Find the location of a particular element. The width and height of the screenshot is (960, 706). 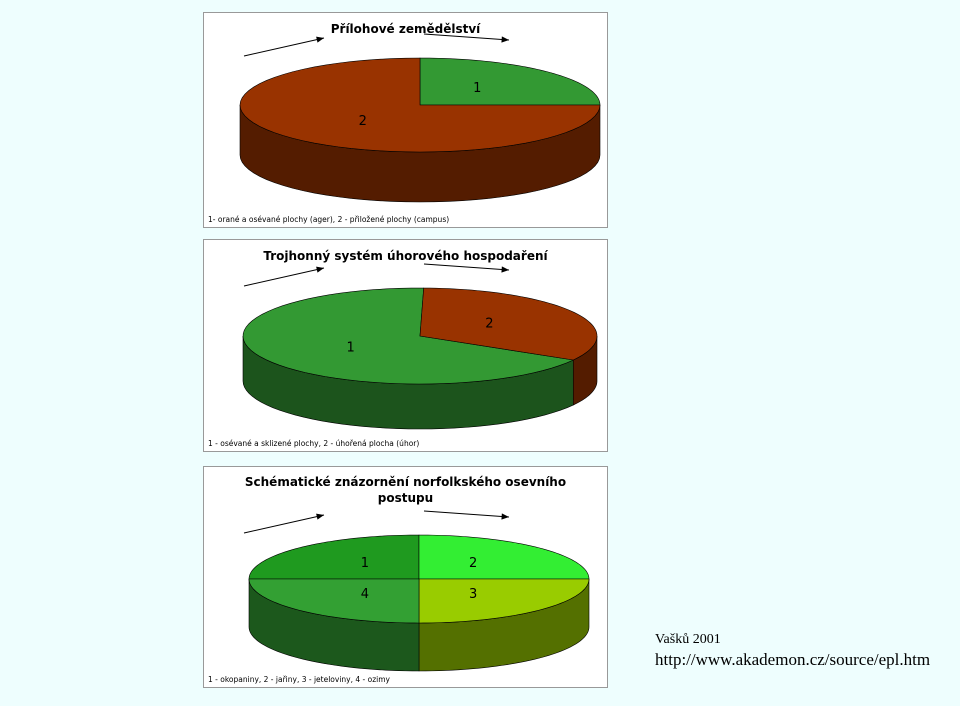

chart-title: Trojhonný systém úhorového hospodaření is located at coordinates (405, 256).